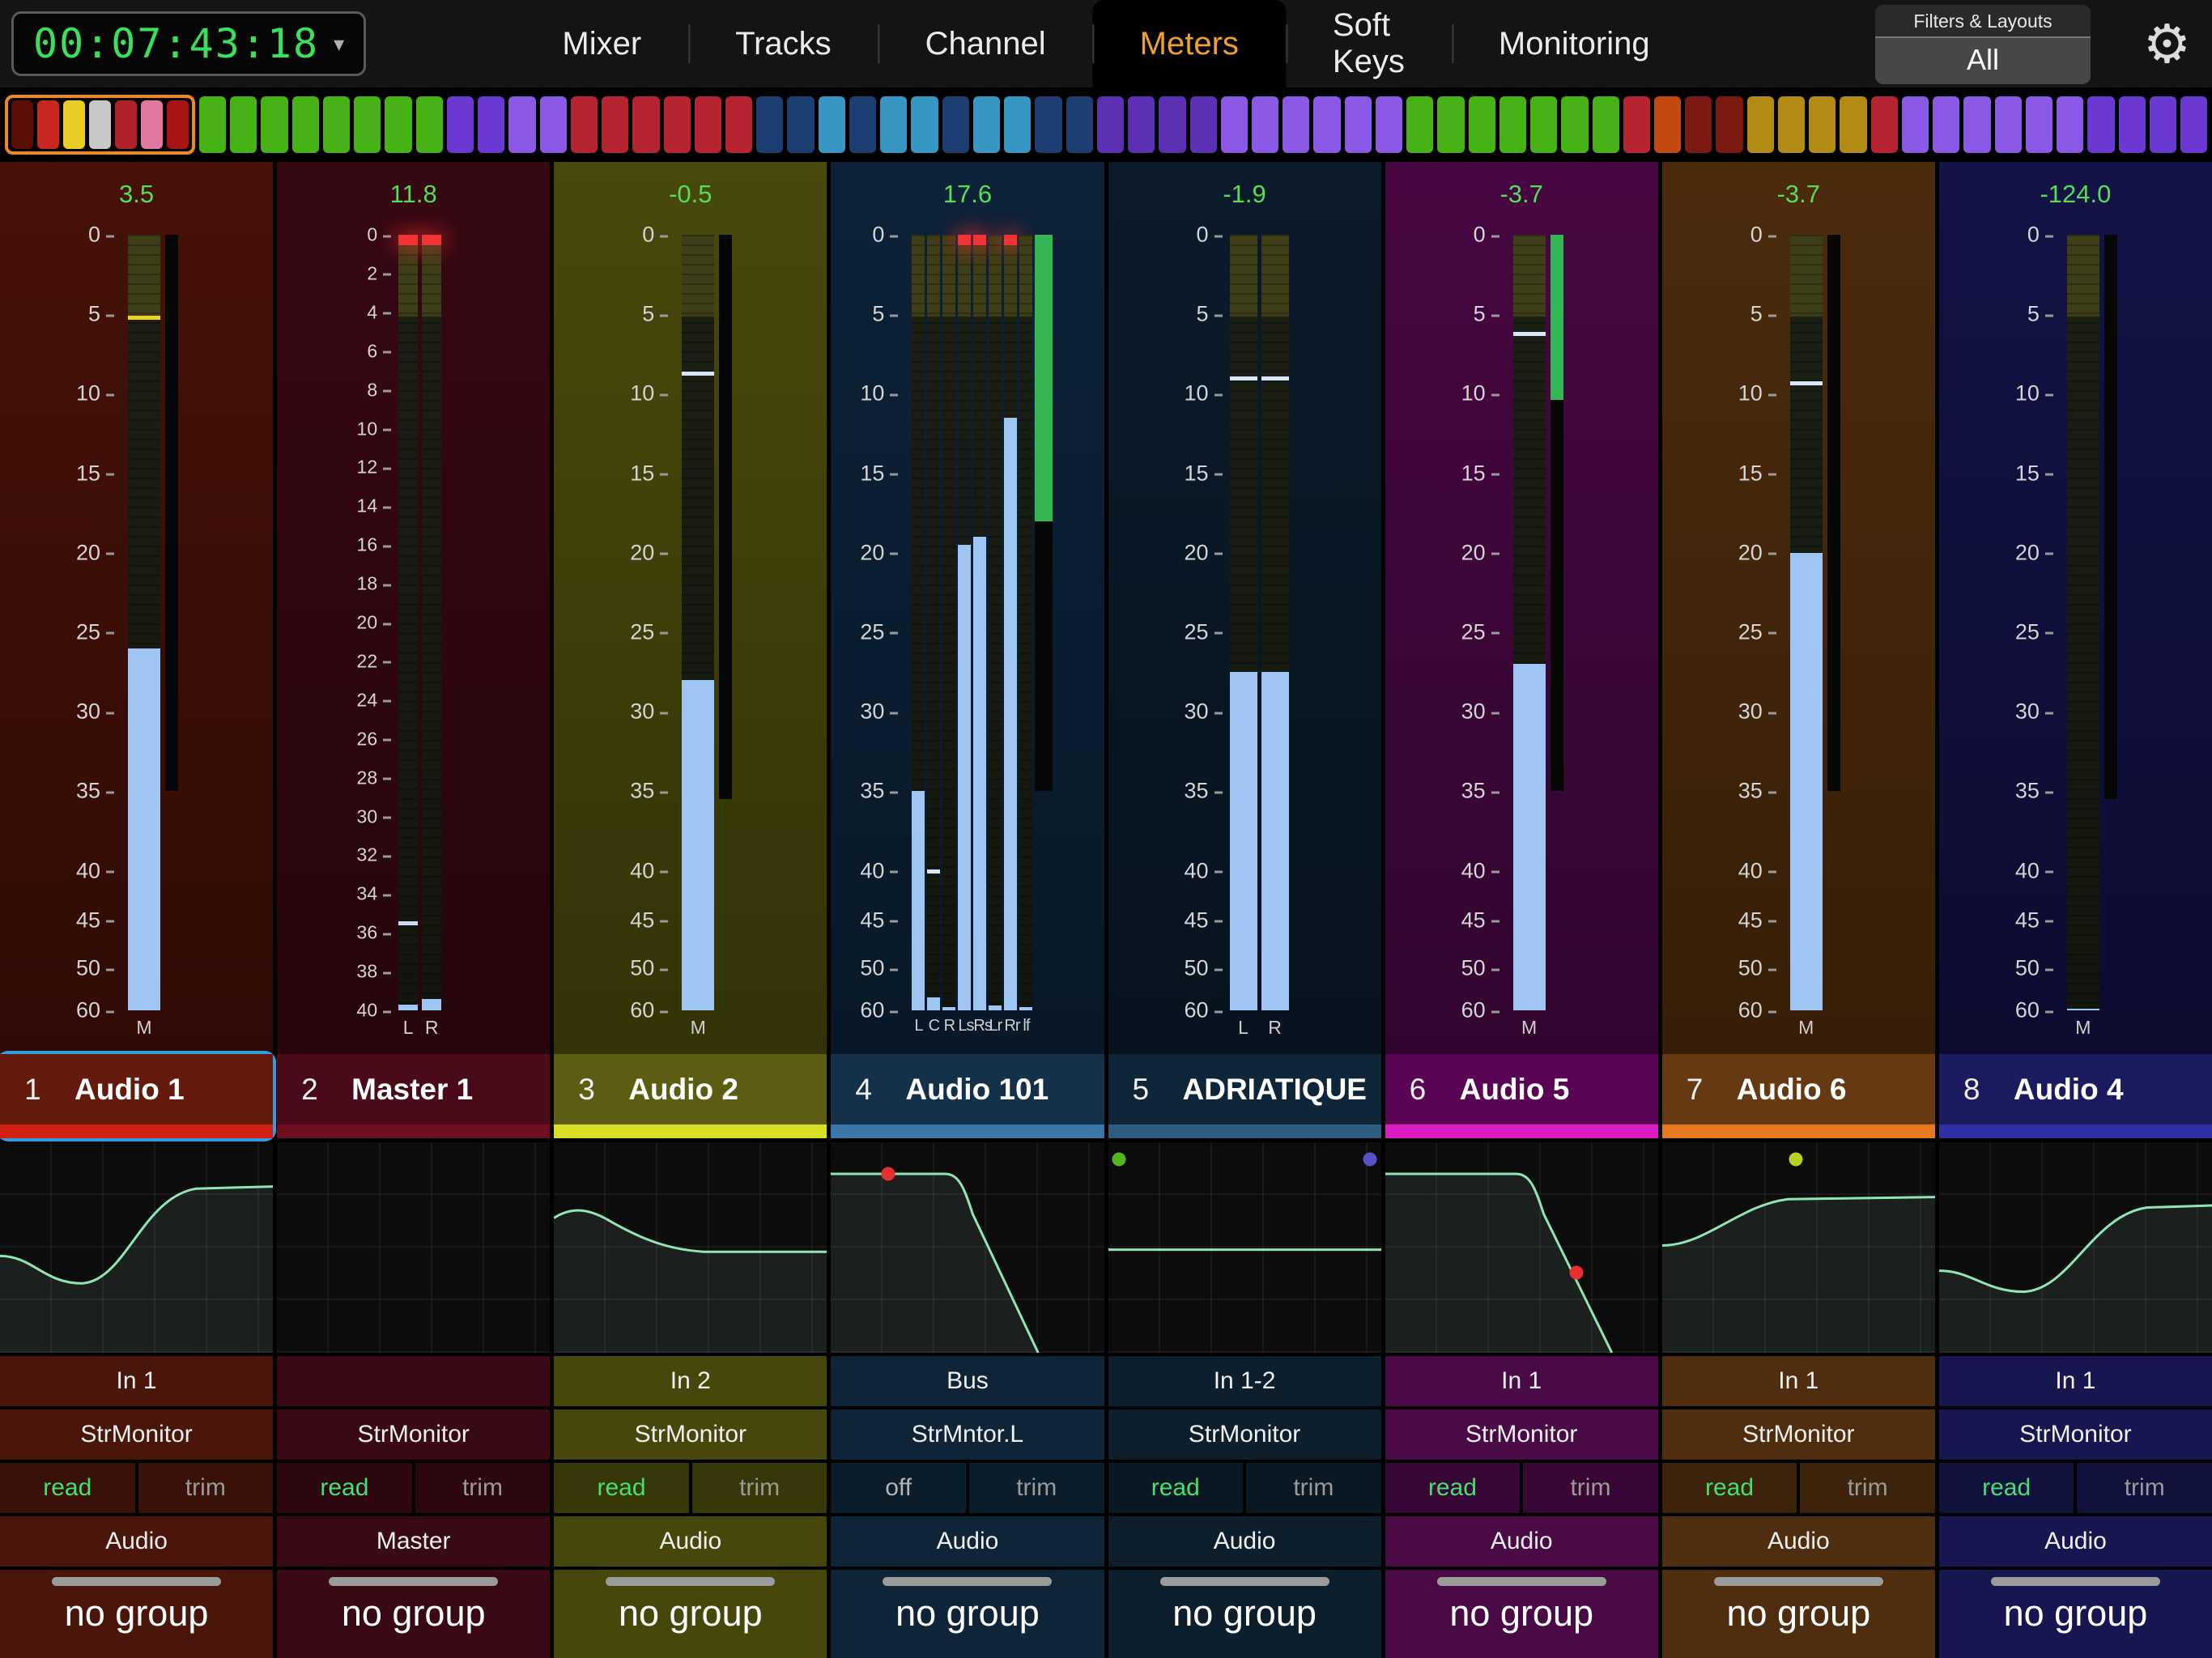  Describe the element at coordinates (2075, 1089) in the screenshot. I see `channel-name-row: 8 Audio 4` at that location.